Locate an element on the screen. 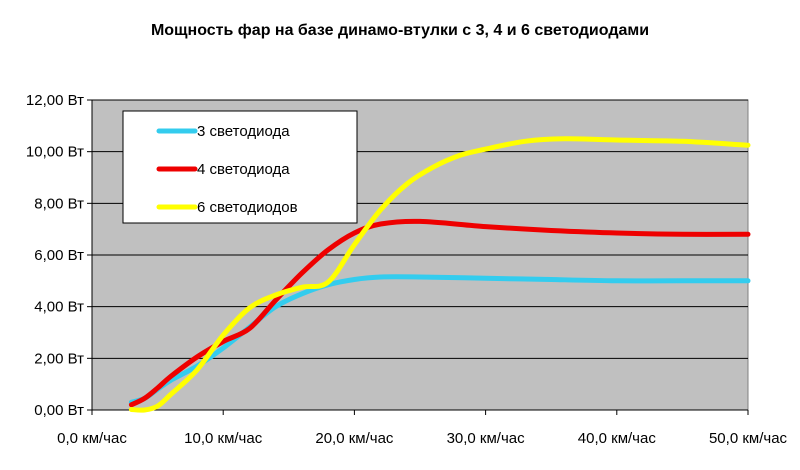 Image resolution: width=800 pixels, height=470 pixels. legend: 3 светодиода 4 светодиода 6 светодиодов is located at coordinates (240, 167).